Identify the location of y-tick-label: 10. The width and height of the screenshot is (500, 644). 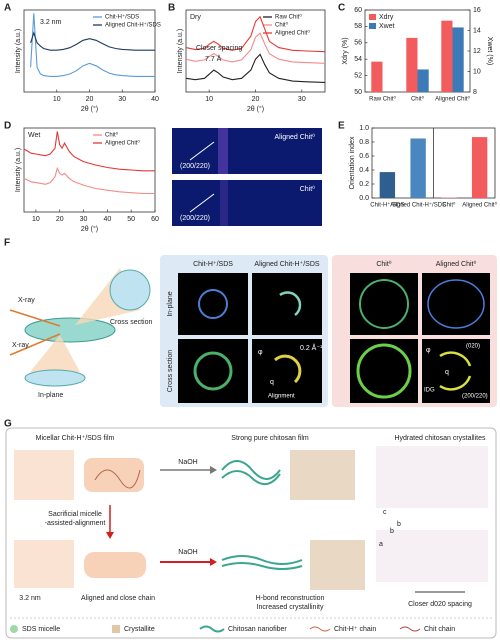
(477, 71).